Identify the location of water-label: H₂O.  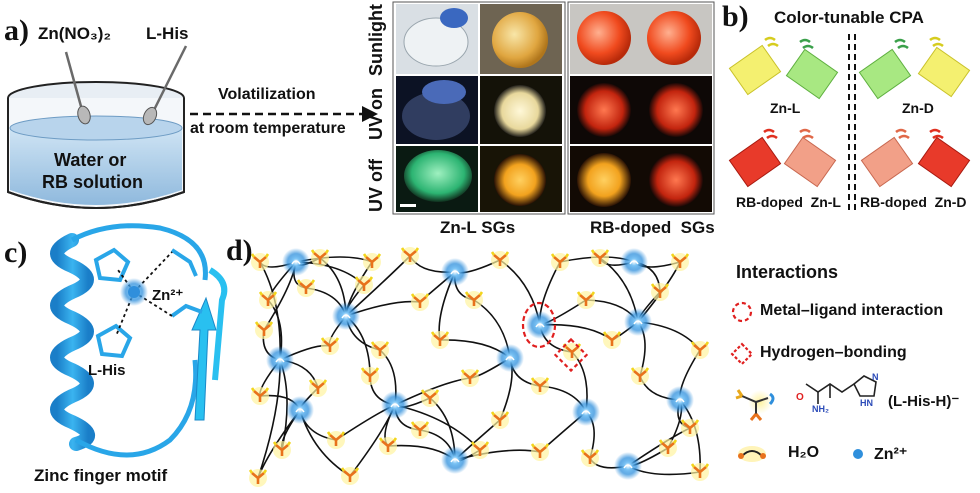
(804, 452).